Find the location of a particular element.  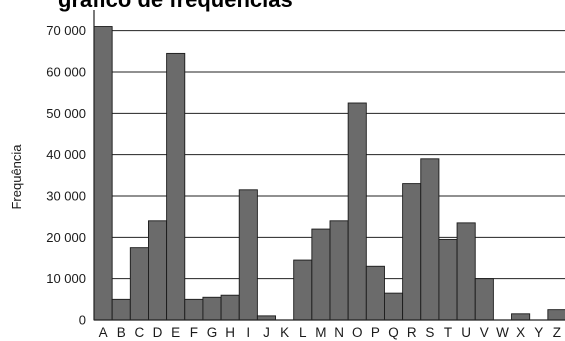

x-tick-label: M is located at coordinates (320, 332).